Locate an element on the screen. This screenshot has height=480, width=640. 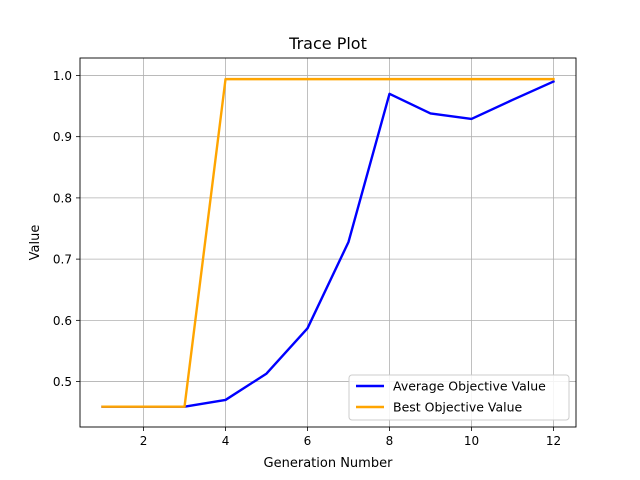
x-tick-label: 10 is located at coordinates (471, 441).